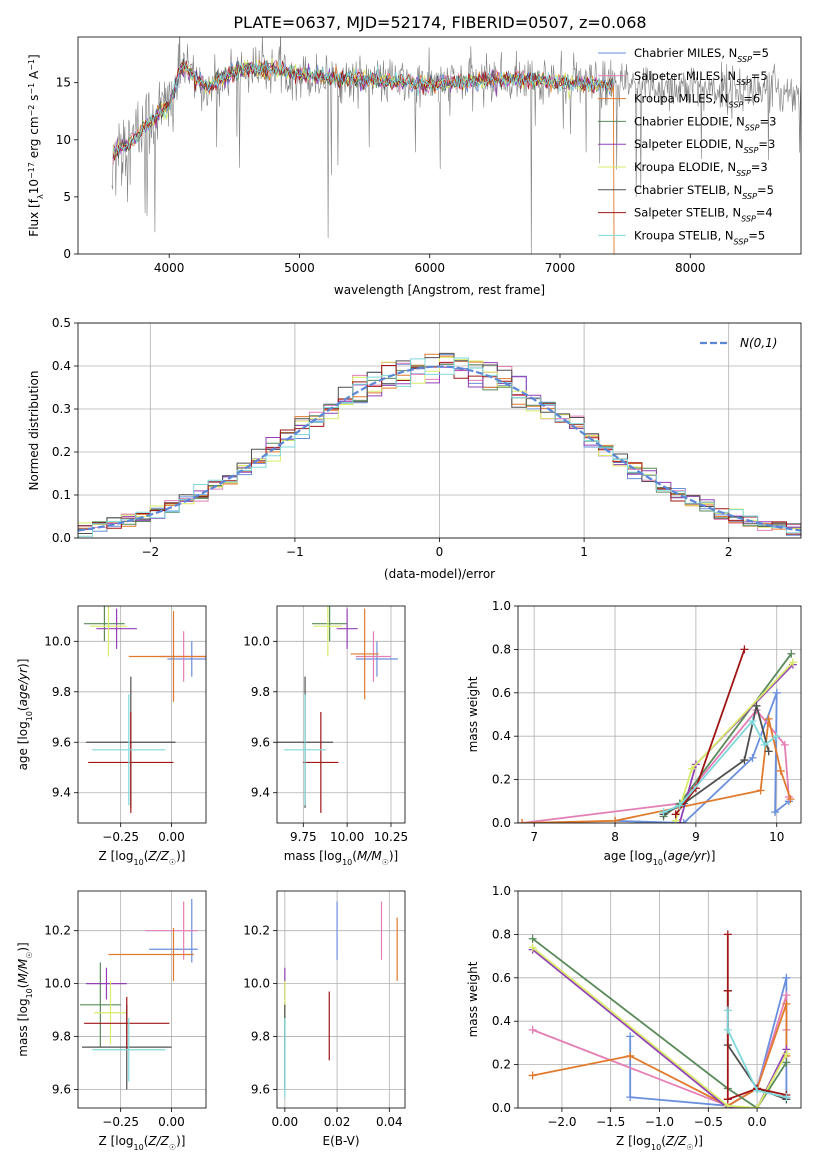 Image resolution: width=819 pixels, height=1174 pixels. I want to click on mass-weight-line-salpeter-elodie, so click(660, 1028).